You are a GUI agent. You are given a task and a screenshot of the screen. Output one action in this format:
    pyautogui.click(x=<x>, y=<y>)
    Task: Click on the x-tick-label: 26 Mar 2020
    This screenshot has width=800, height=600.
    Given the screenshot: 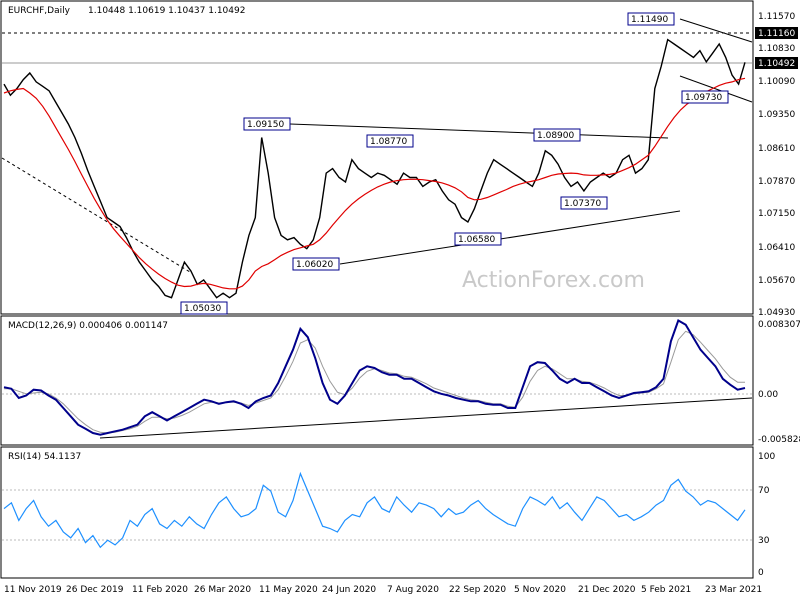 What is the action you would take?
    pyautogui.click(x=222, y=590)
    